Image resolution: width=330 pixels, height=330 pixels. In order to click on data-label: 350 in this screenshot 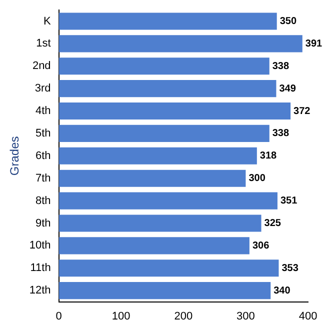, I will do `click(288, 21)`.